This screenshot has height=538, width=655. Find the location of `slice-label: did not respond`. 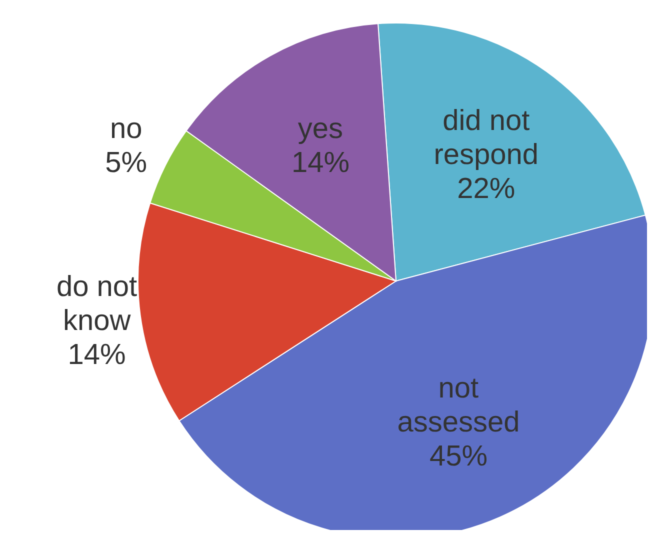

slice-label: did not respond is located at coordinates (486, 138).